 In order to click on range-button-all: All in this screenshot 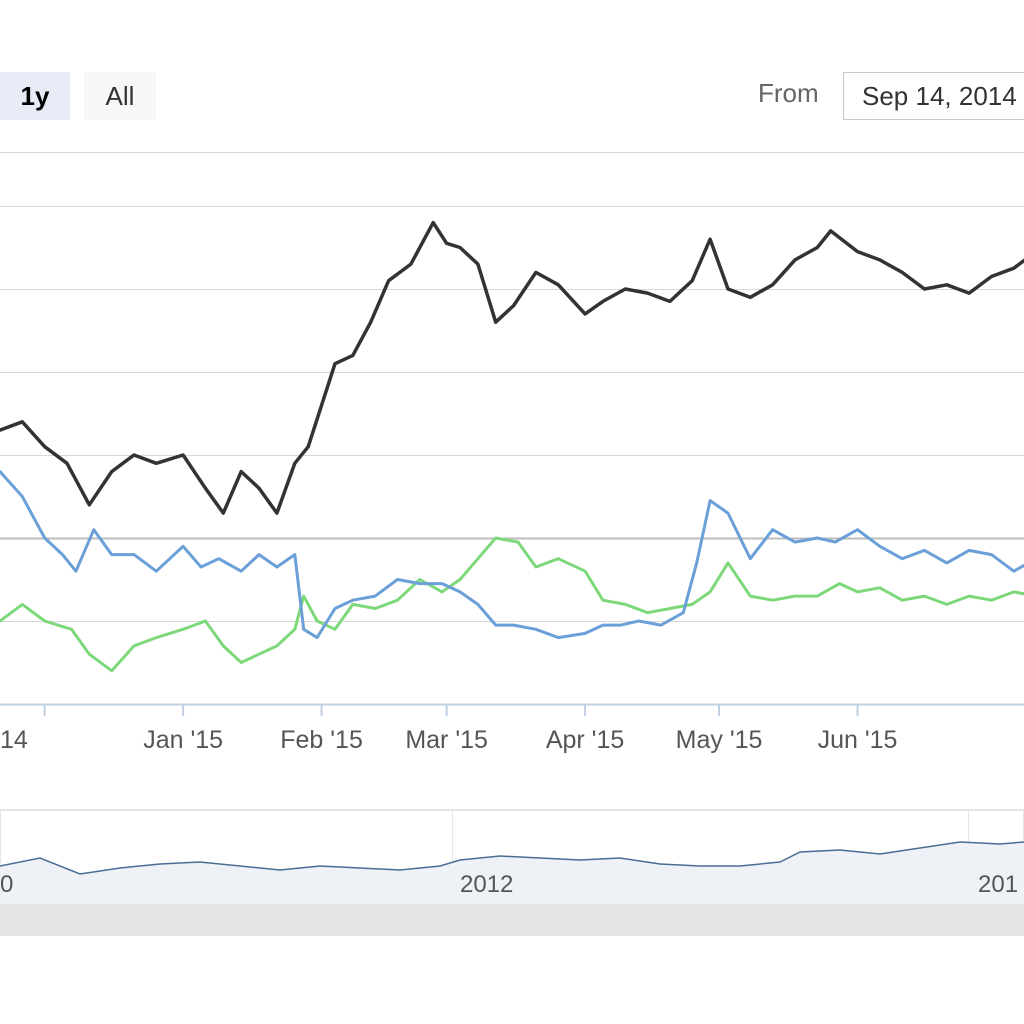, I will do `click(120, 96)`.